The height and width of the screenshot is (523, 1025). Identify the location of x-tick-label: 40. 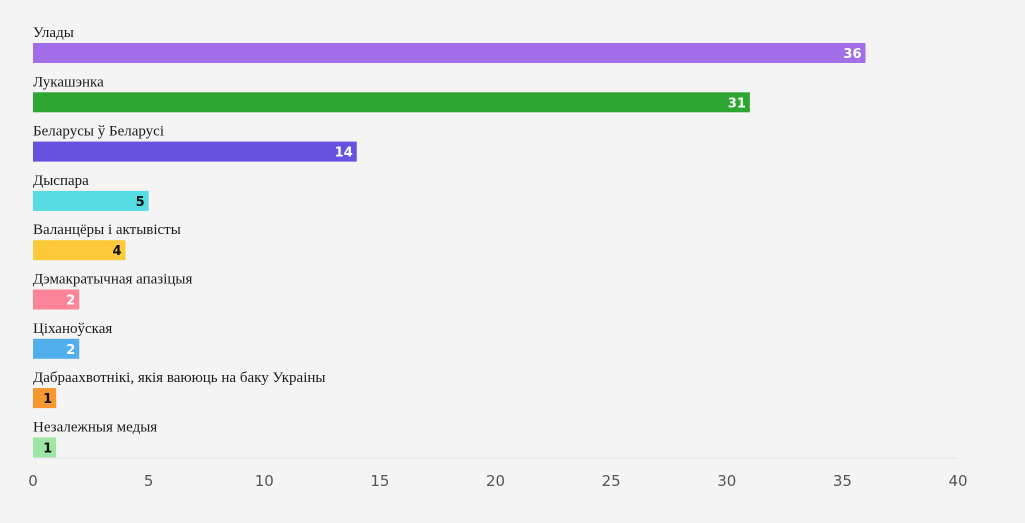
(957, 481).